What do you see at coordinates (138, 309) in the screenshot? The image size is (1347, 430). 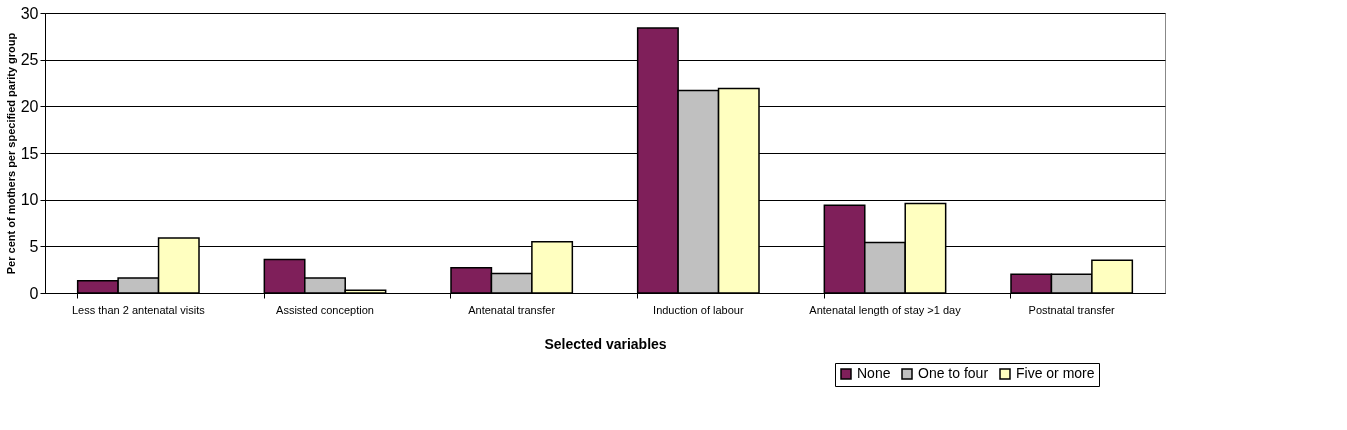 I see `x-tick-label: Less than 2 antenatal visits` at bounding box center [138, 309].